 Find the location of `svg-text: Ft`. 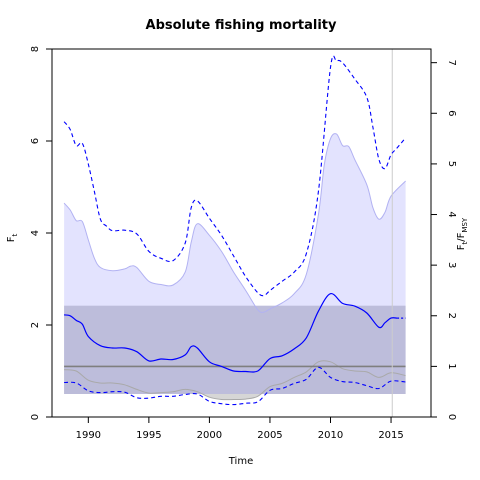

svg-text: Ft is located at coordinates (12, 237).